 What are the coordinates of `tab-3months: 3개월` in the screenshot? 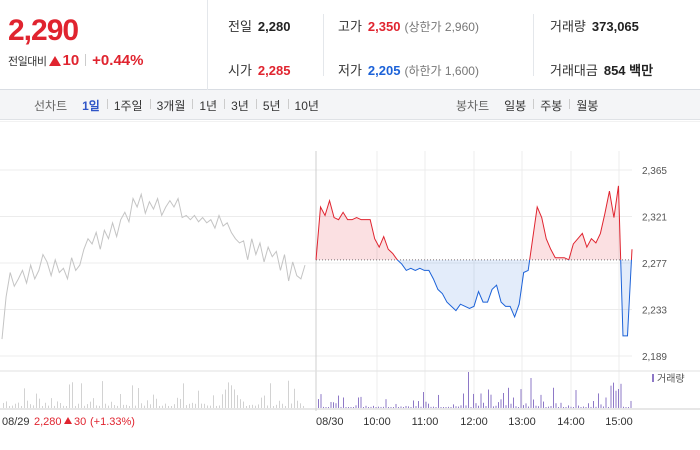 It's located at (171, 105).